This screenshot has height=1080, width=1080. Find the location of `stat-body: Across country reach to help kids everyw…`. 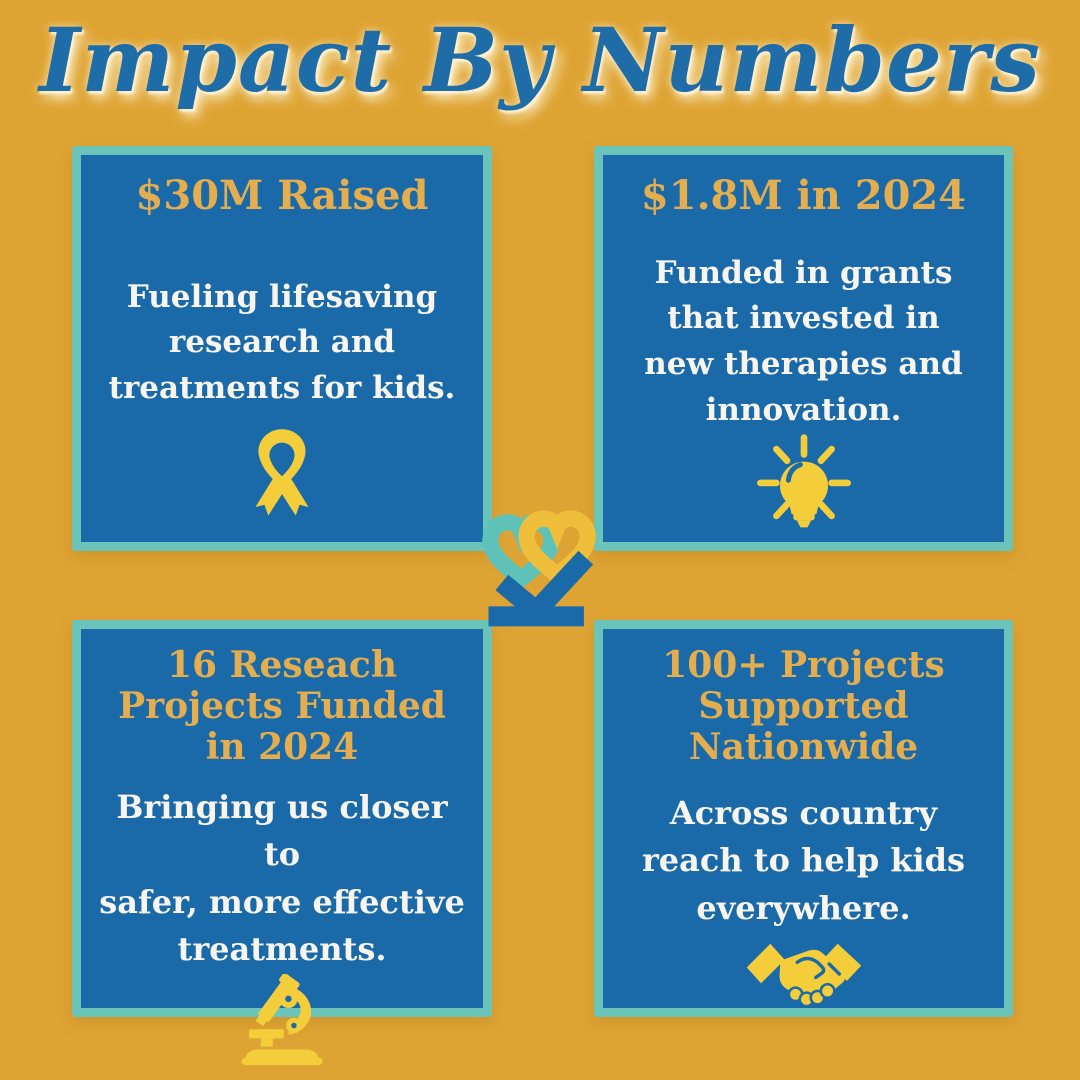

stat-body: Across country reach to help kids everyw… is located at coordinates (803, 860).